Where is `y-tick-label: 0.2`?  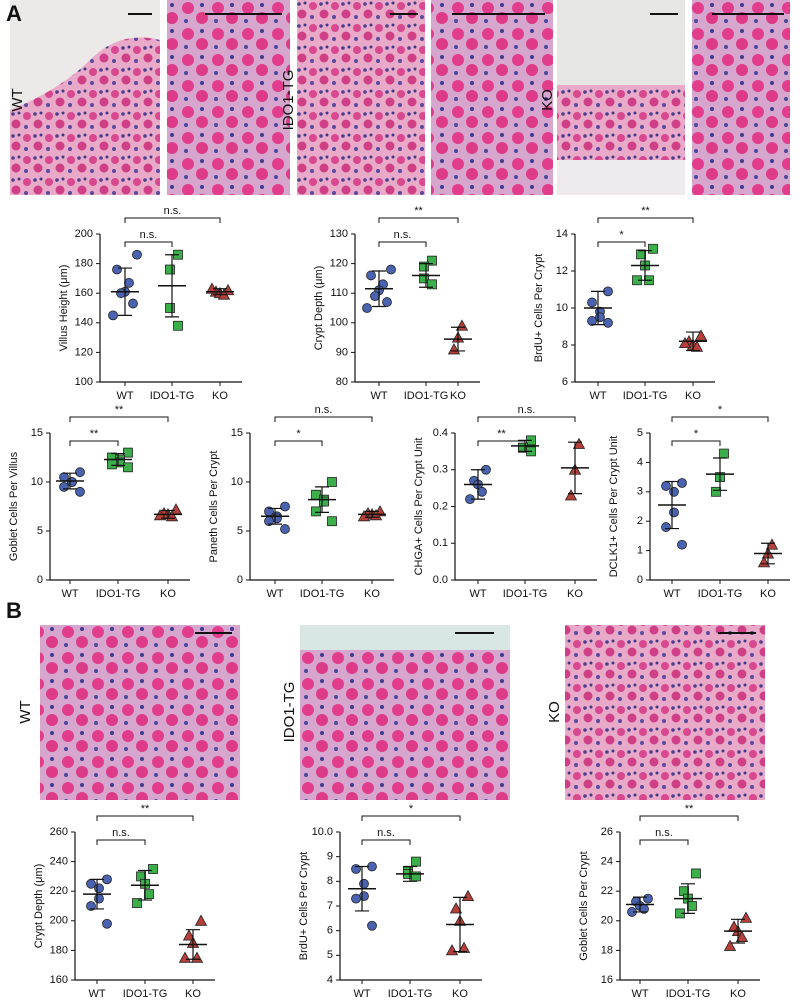 y-tick-label: 0.2 is located at coordinates (440, 506).